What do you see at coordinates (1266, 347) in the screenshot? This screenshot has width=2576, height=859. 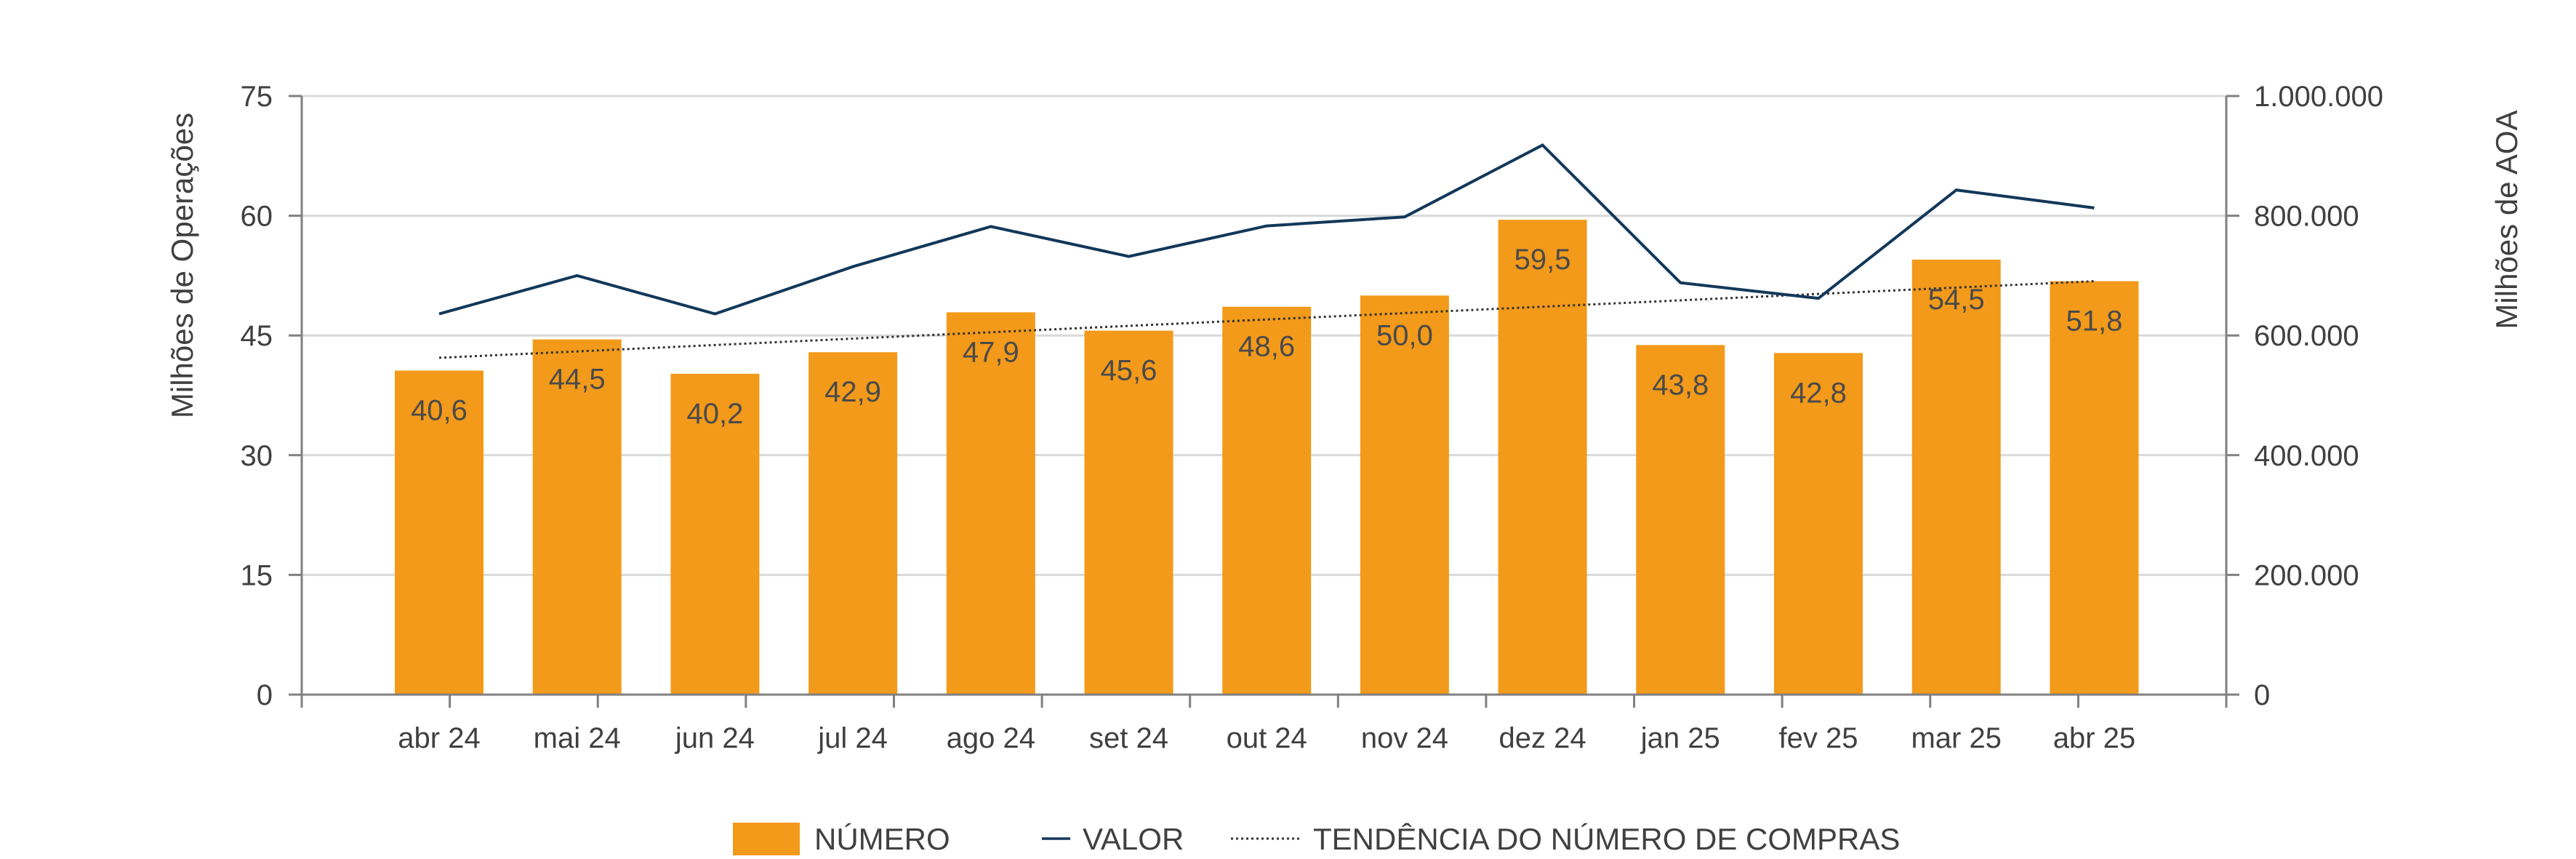 I see `bar-data-label: 48,6` at bounding box center [1266, 347].